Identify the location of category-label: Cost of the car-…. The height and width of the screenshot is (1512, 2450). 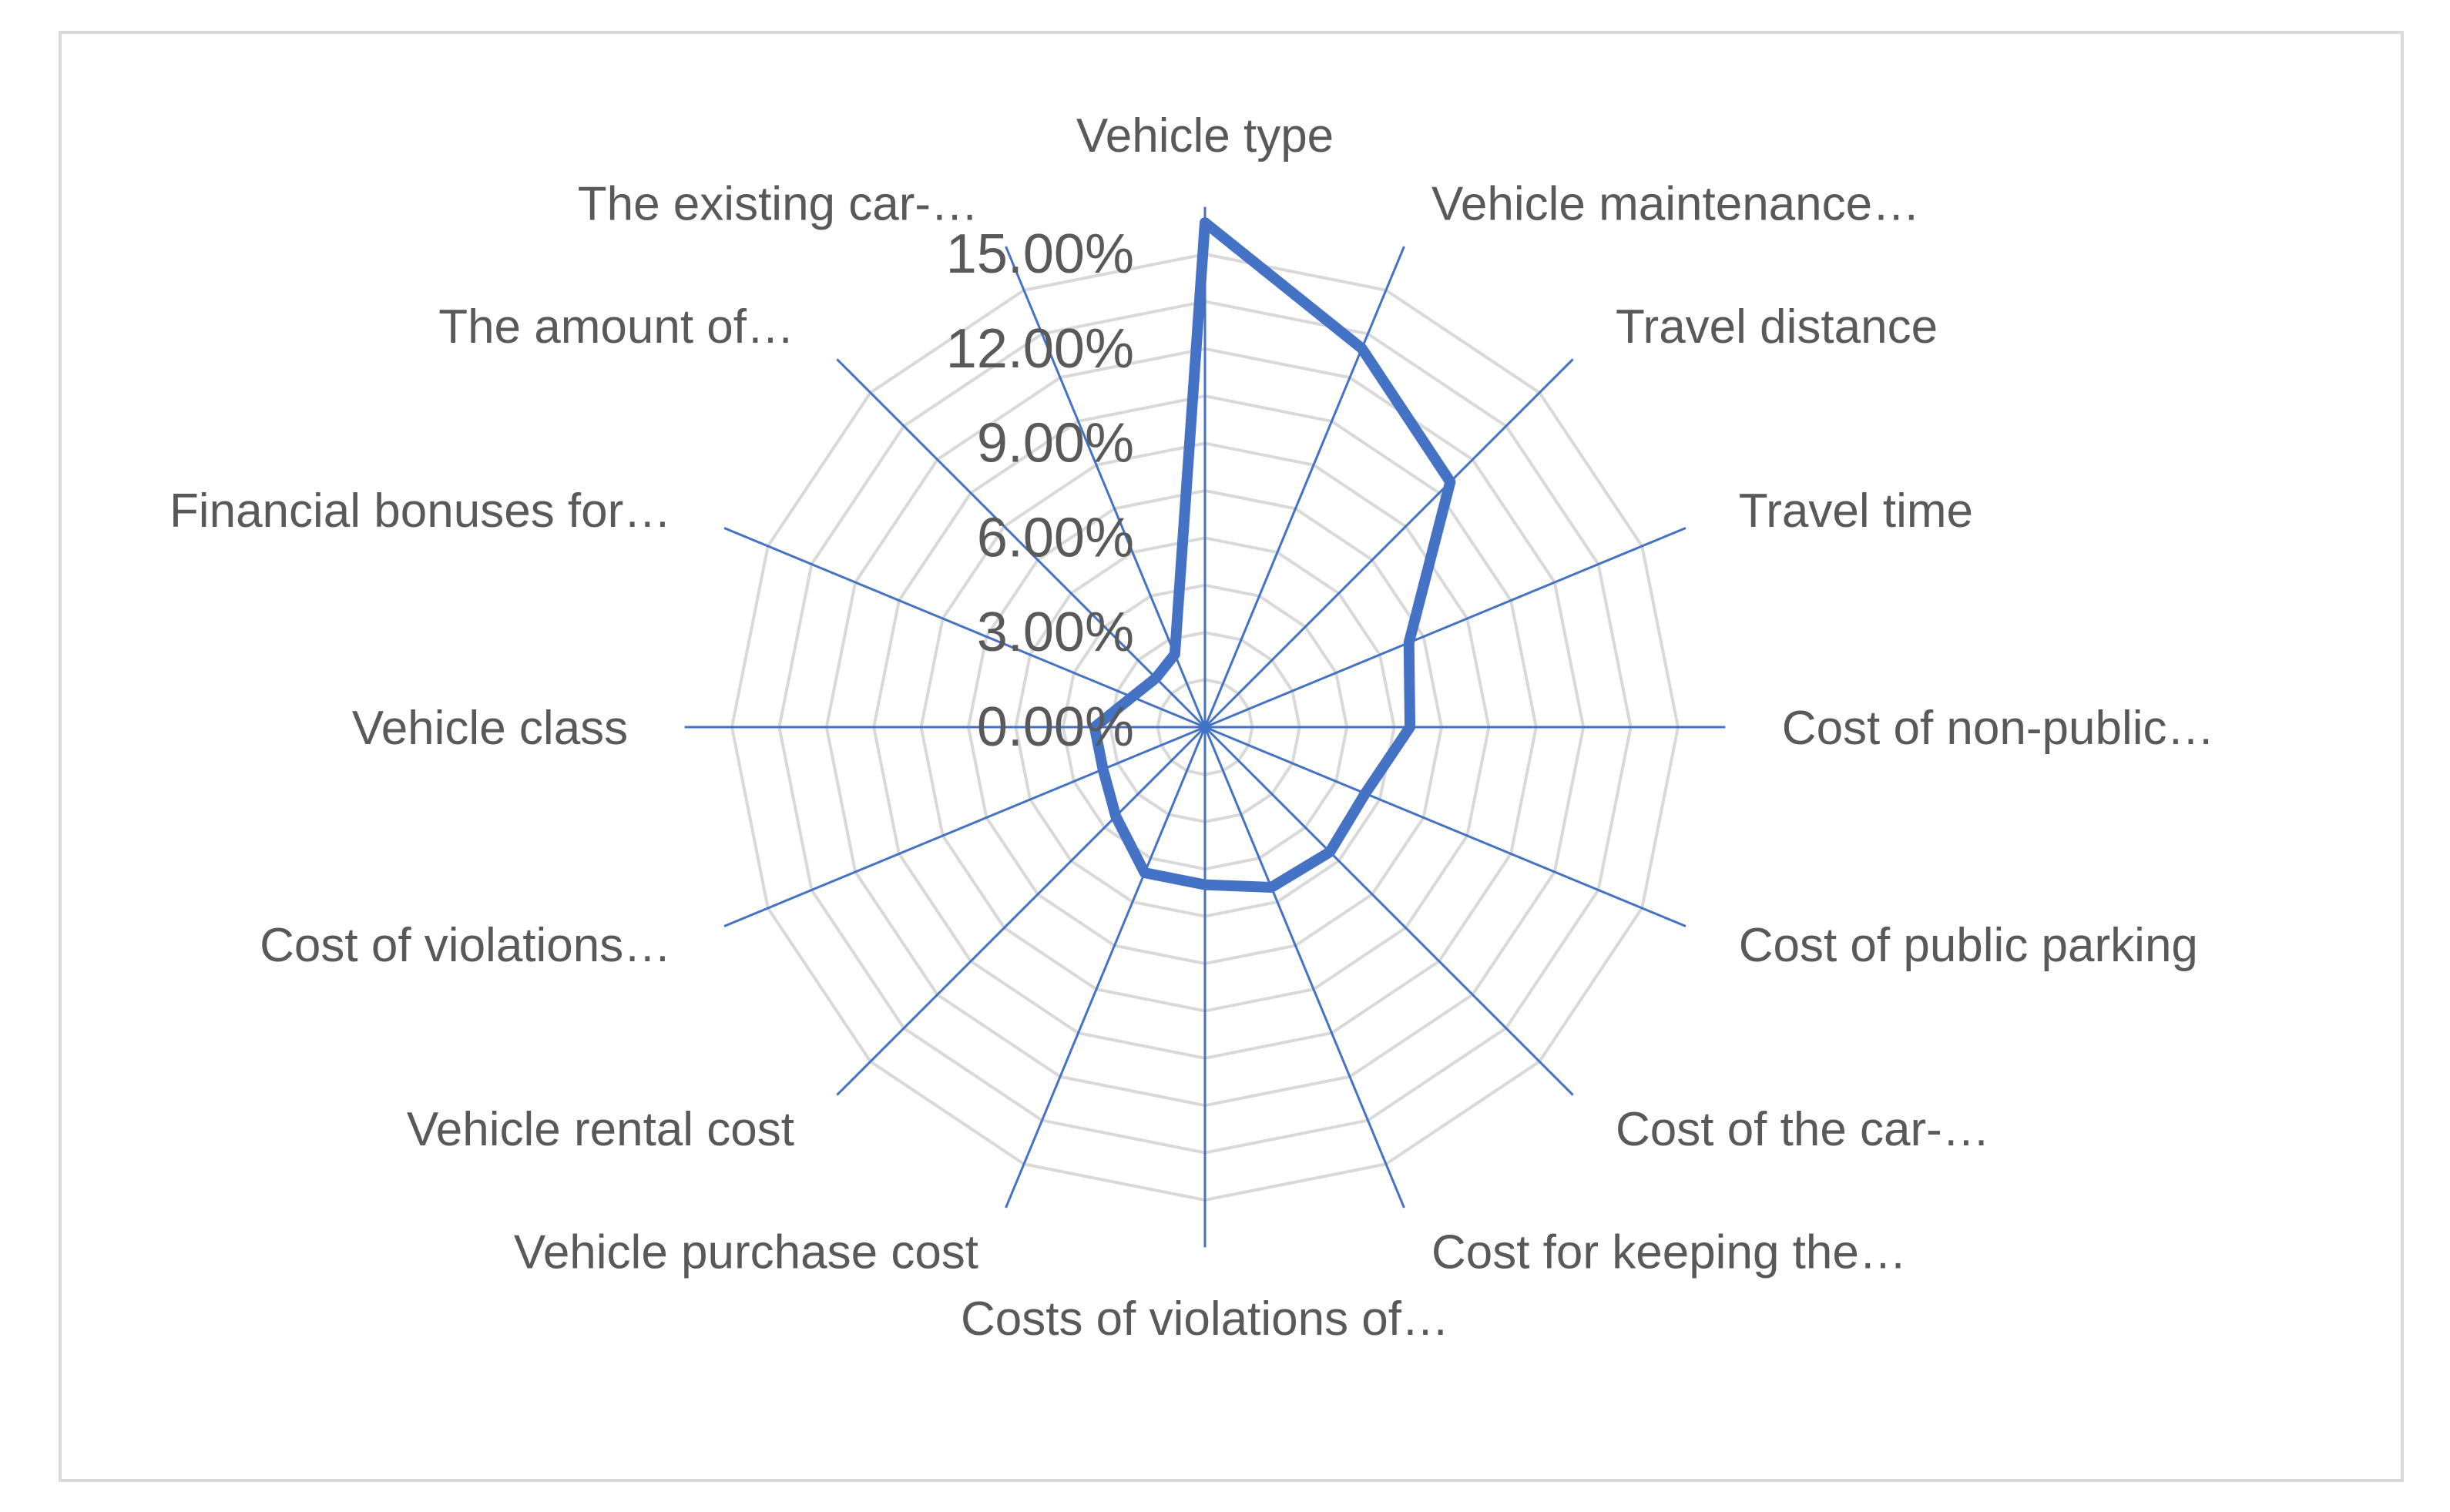
(1803, 1129).